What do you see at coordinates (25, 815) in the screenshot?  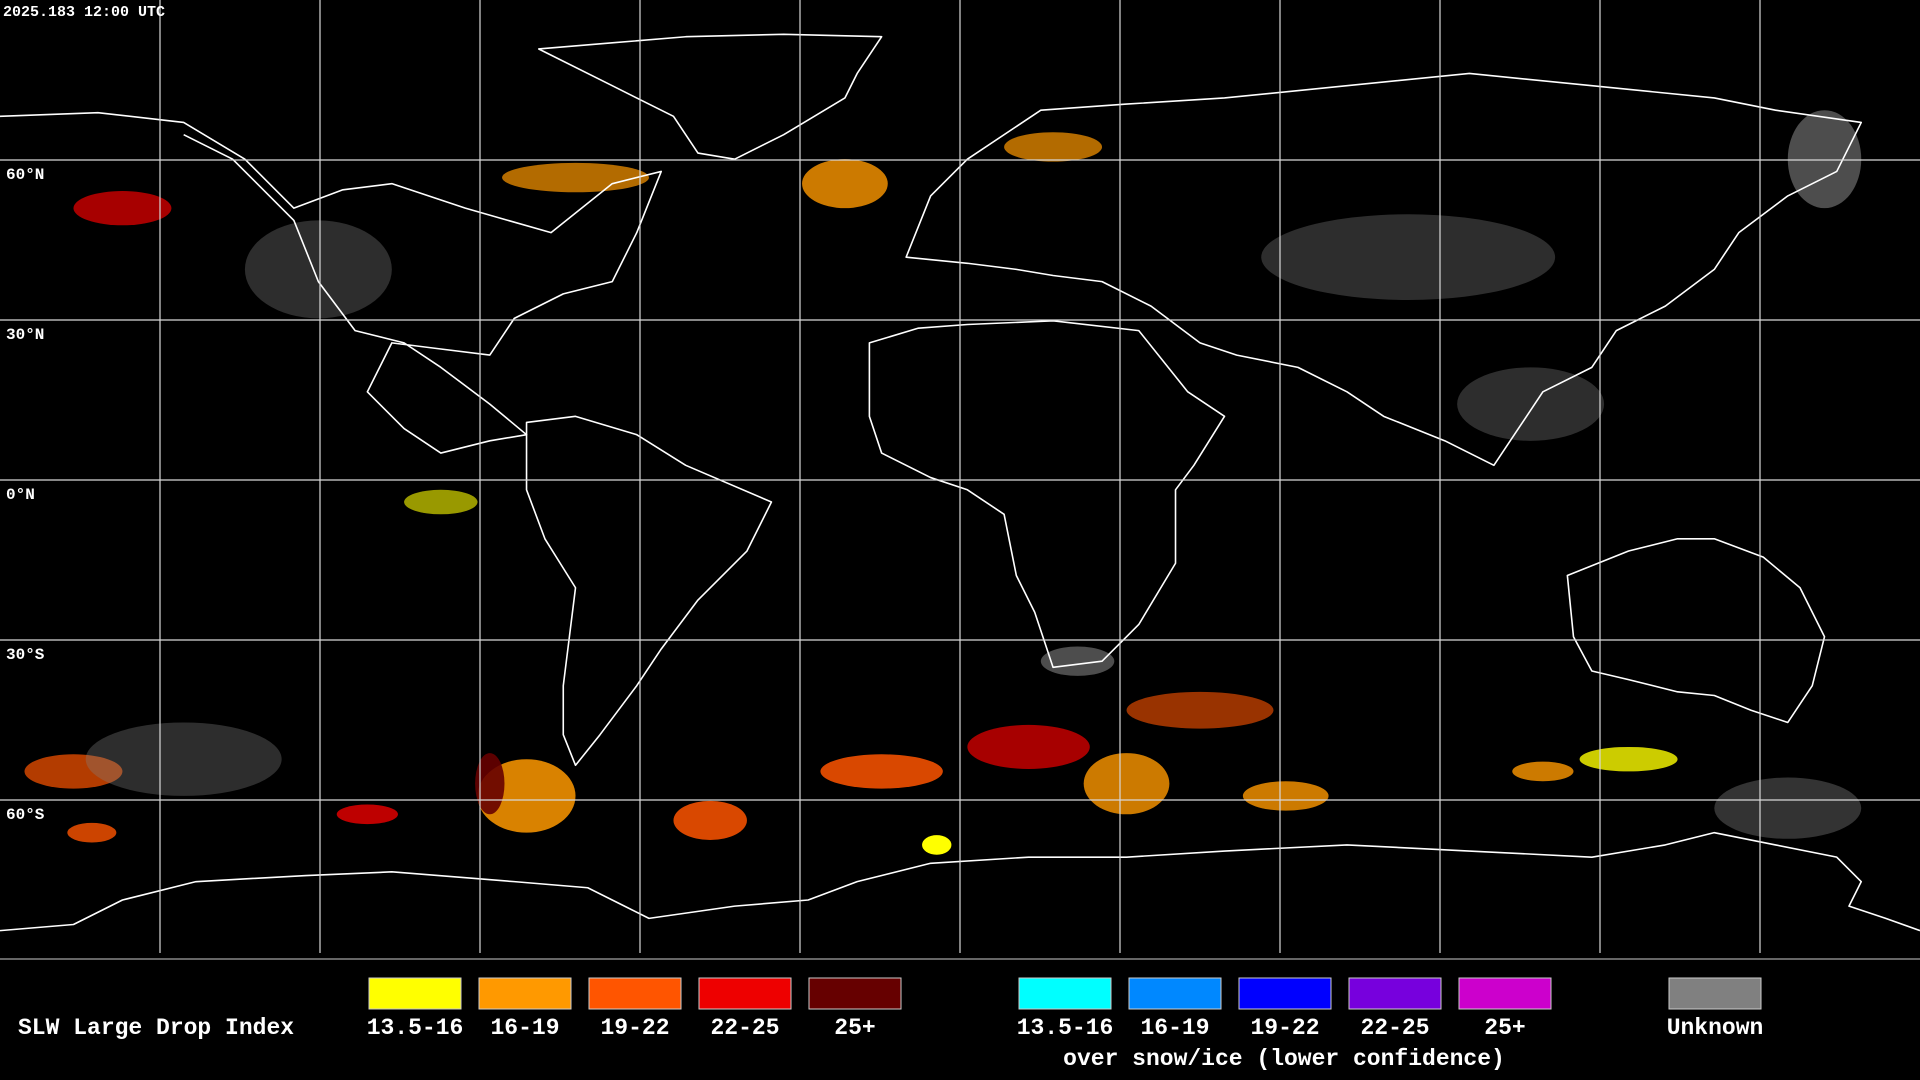 I see `latitude-label: 60°S` at bounding box center [25, 815].